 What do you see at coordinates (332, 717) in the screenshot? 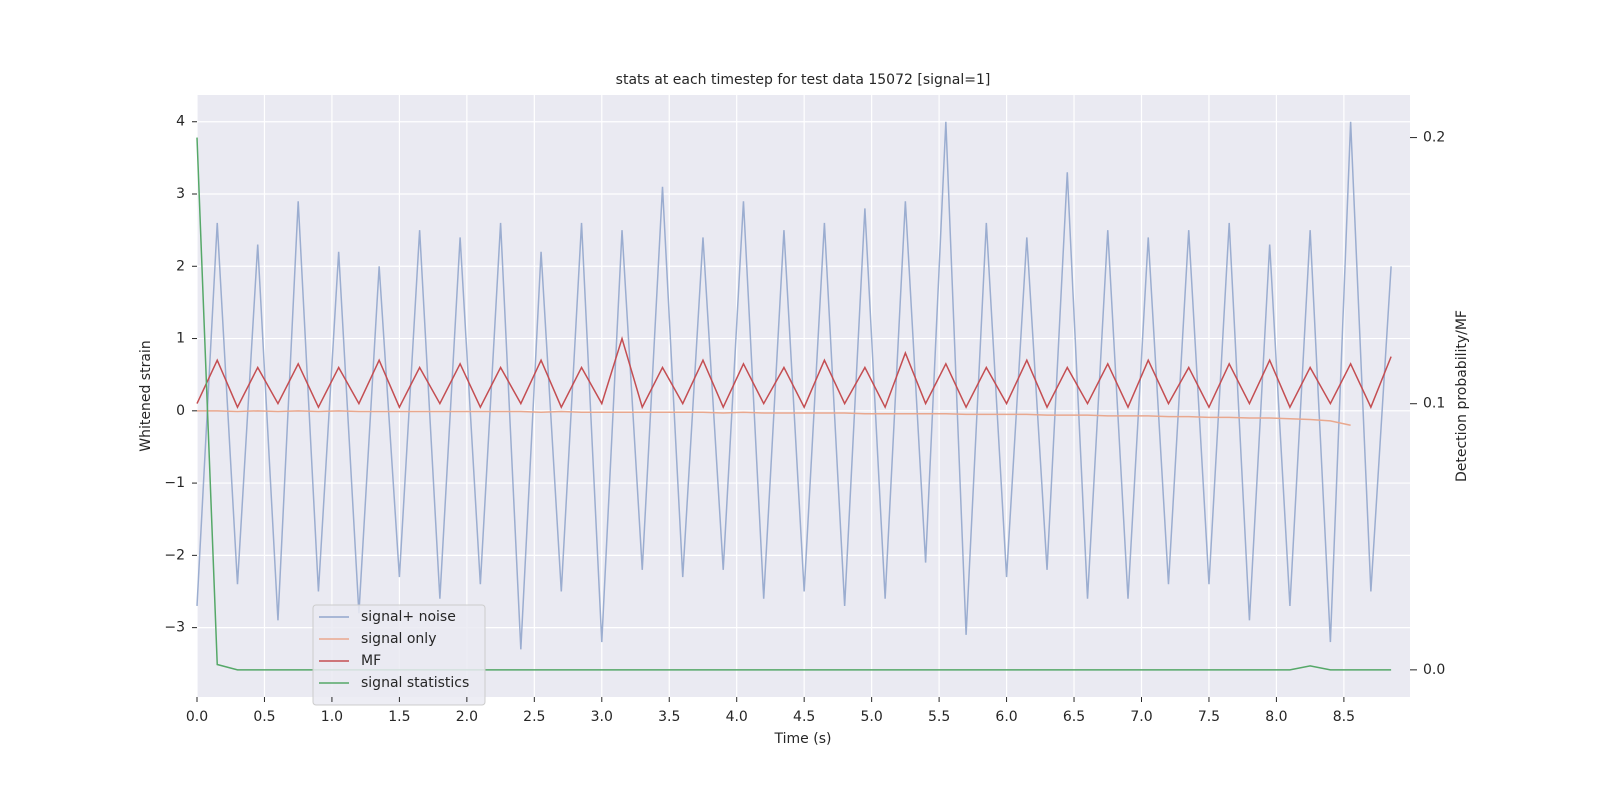
I see `x-tick-label: 1.0` at bounding box center [332, 717].